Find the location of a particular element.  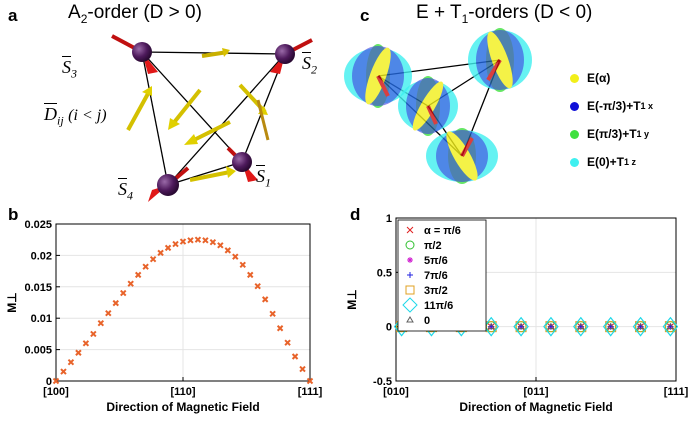

spin-s1 is located at coordinates (242, 164).